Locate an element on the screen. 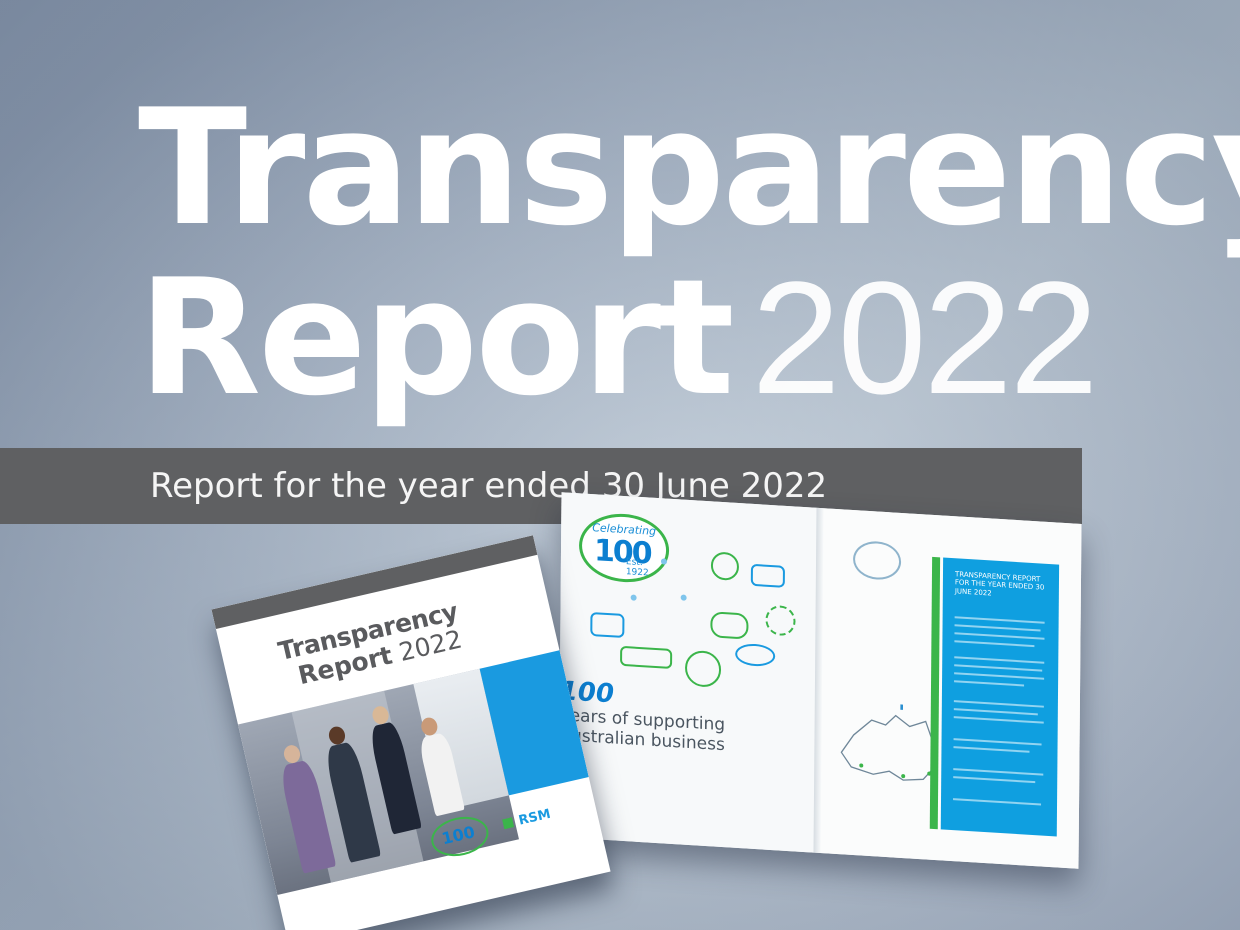  cloud-icon is located at coordinates (729, 625).